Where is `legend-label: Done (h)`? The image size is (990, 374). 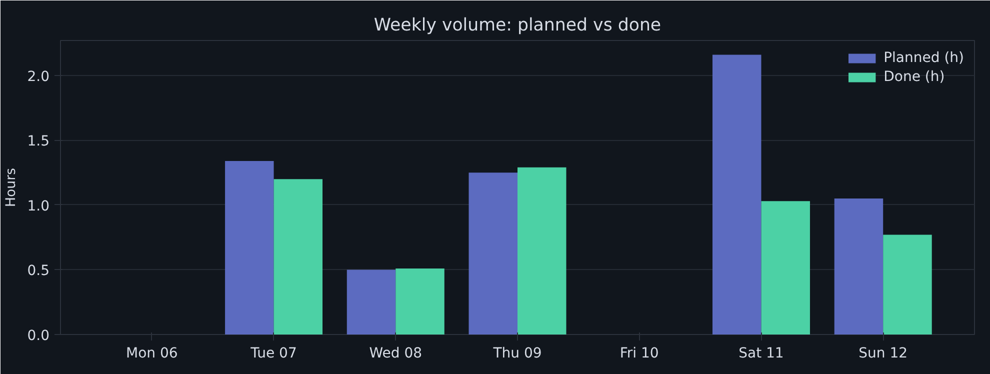
legend-label: Done (h) is located at coordinates (914, 77).